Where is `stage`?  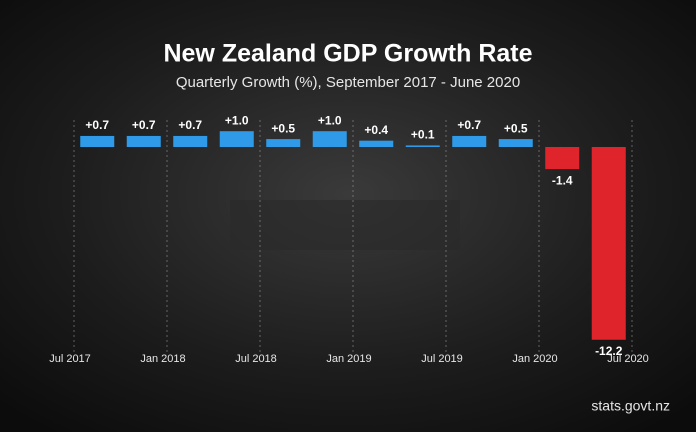 stage is located at coordinates (345, 225).